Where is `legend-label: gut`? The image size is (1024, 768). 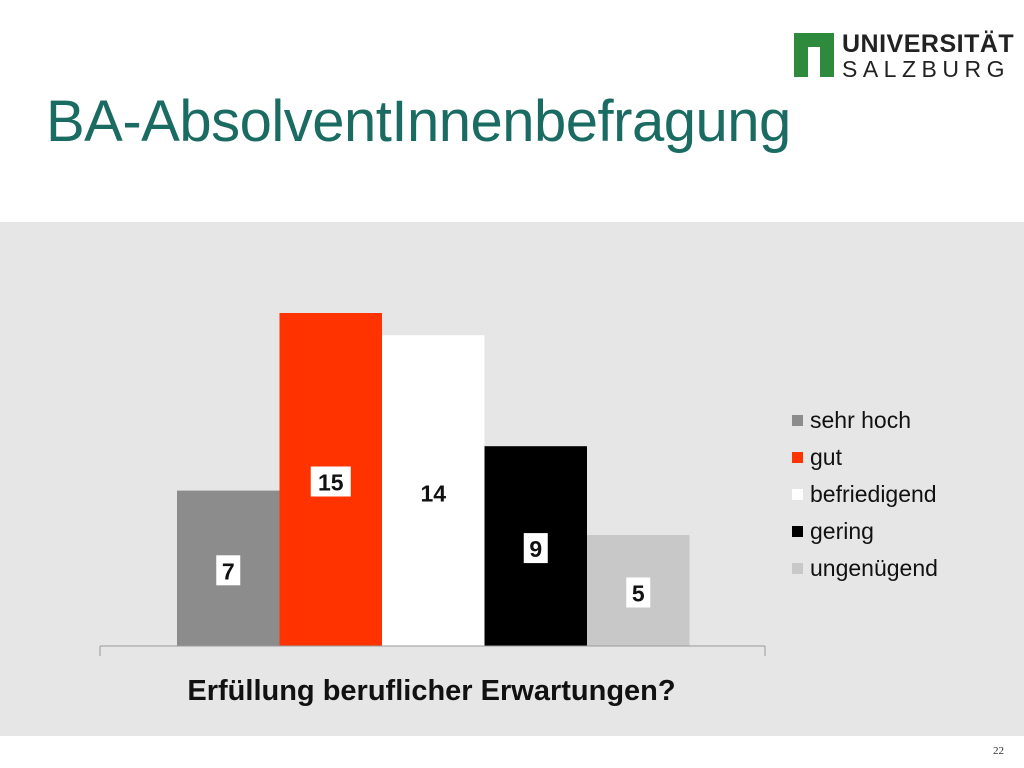 legend-label: gut is located at coordinates (826, 457).